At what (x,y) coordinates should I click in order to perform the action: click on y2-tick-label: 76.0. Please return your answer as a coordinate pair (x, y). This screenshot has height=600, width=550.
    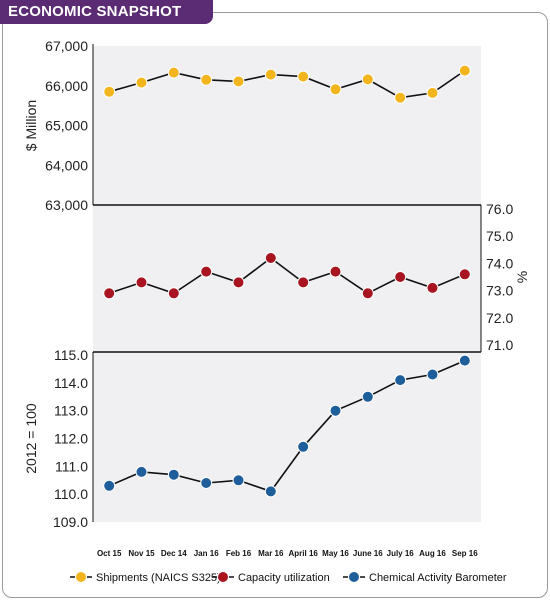
    Looking at the image, I should click on (499, 209).